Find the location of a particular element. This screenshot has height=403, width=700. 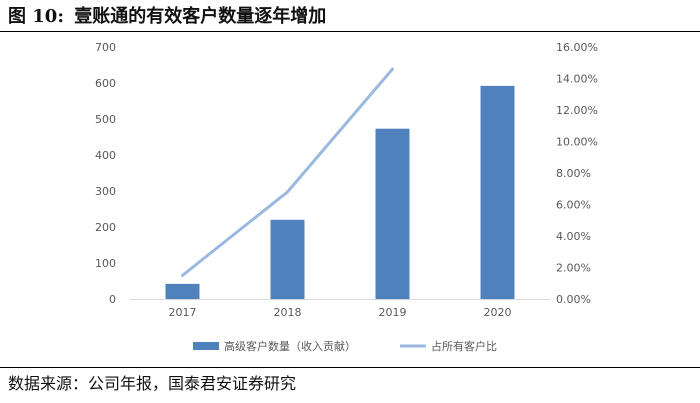

y-left-tick-label: 200 is located at coordinates (105, 227).